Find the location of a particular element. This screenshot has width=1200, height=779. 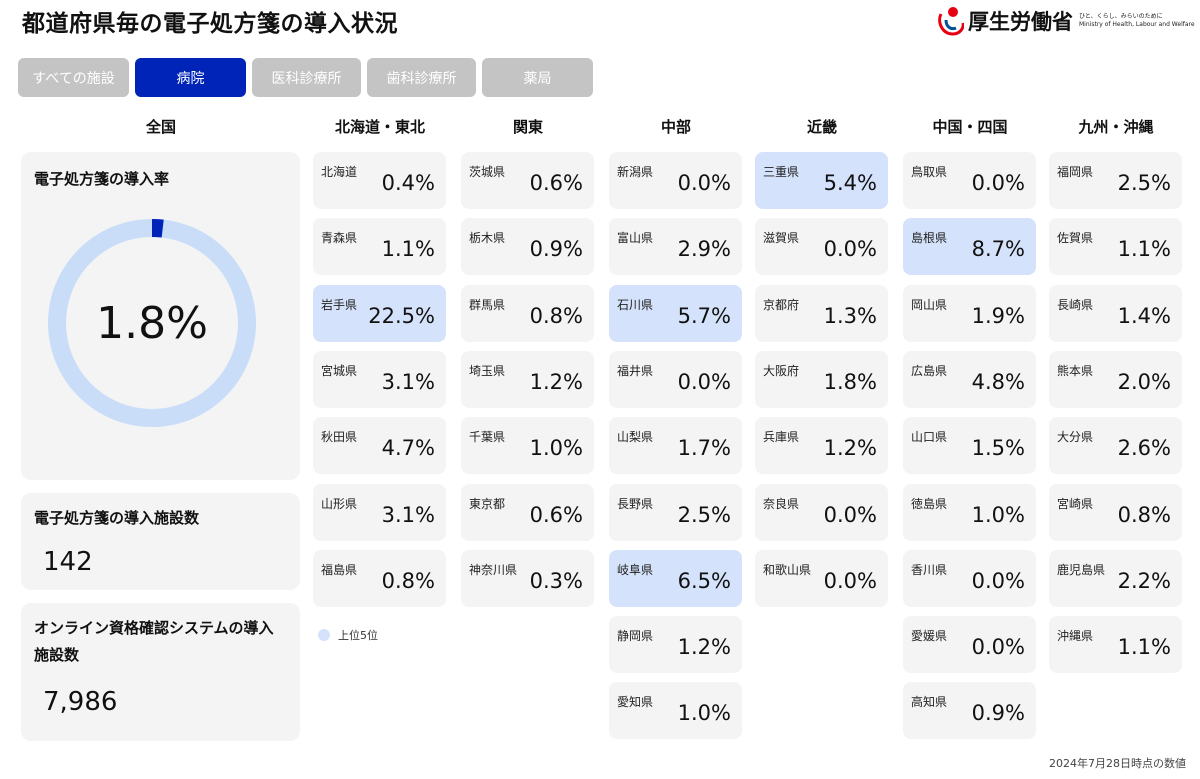

prefecture-rate: 1.8% is located at coordinates (850, 382).